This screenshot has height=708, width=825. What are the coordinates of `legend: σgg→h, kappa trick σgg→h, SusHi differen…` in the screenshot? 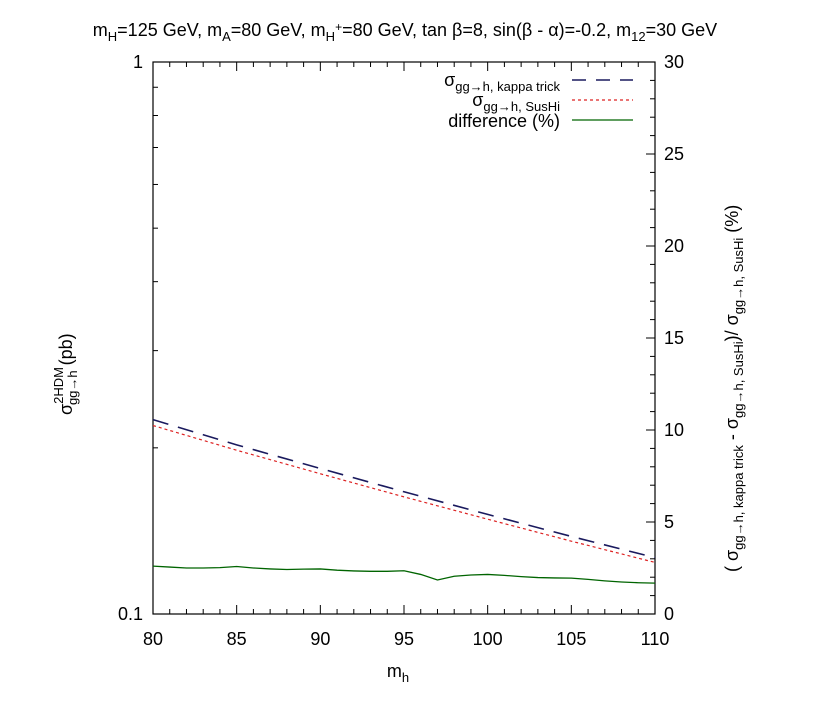 It's located at (538, 100).